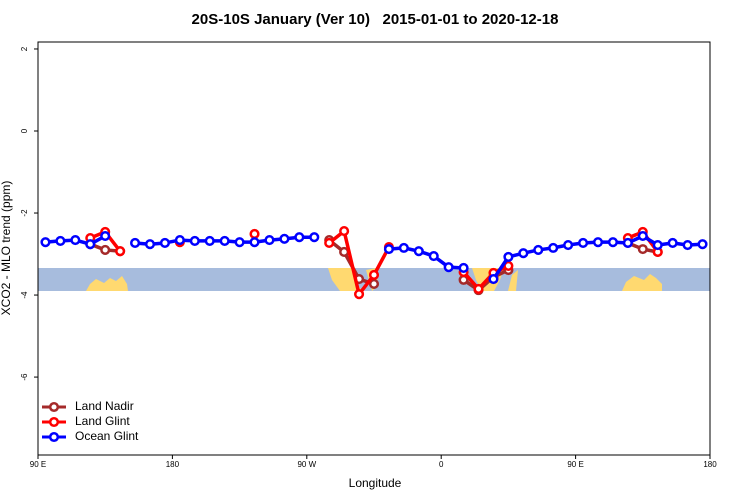 Image resolution: width=750 pixels, height=500 pixels. Describe the element at coordinates (24, 295) in the screenshot. I see `y-tick-label: -4` at that location.